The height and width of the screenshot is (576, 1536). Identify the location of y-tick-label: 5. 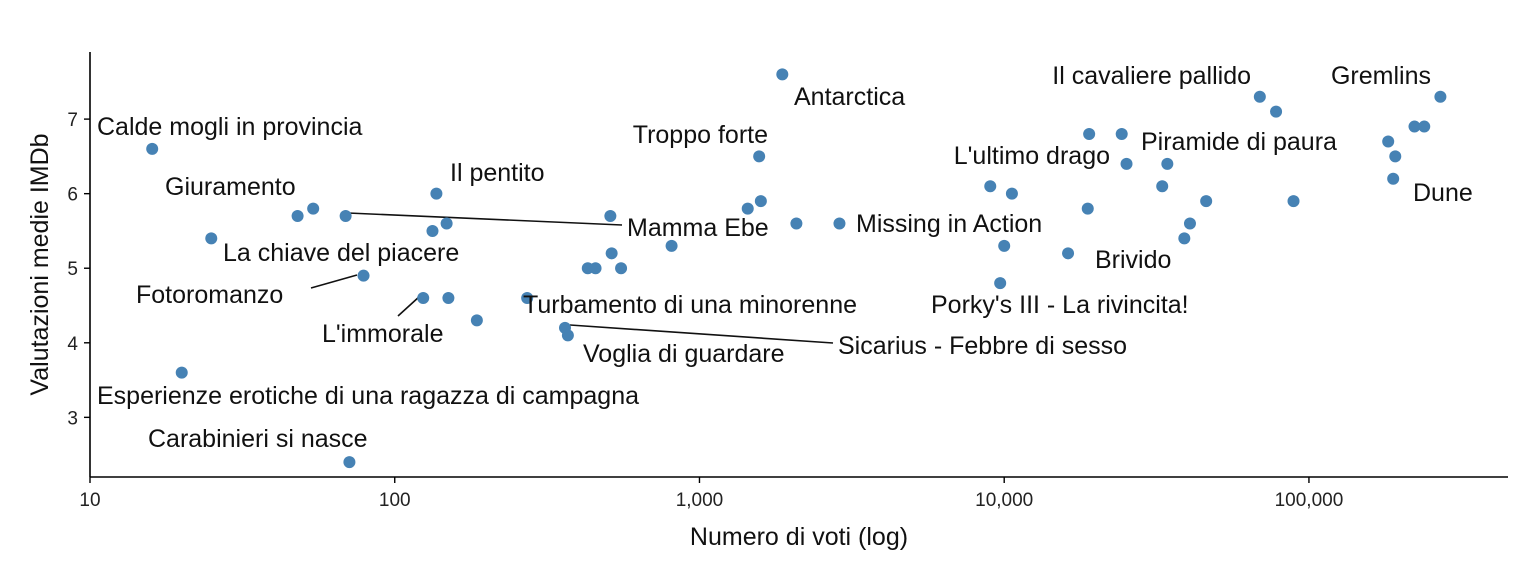
(72, 269).